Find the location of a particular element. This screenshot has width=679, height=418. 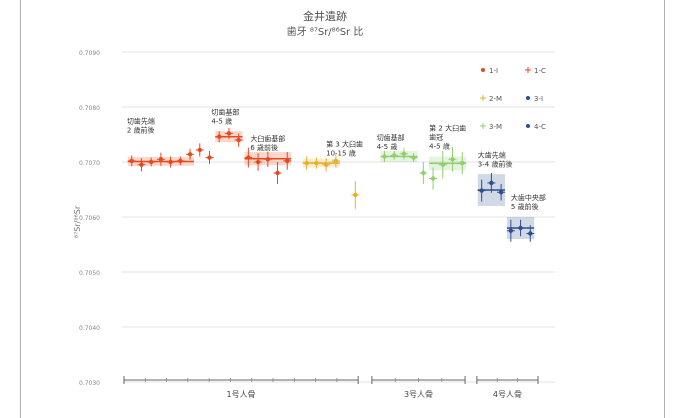

annotation-1: 切歯基部 4-5 歳 is located at coordinates (225, 117).